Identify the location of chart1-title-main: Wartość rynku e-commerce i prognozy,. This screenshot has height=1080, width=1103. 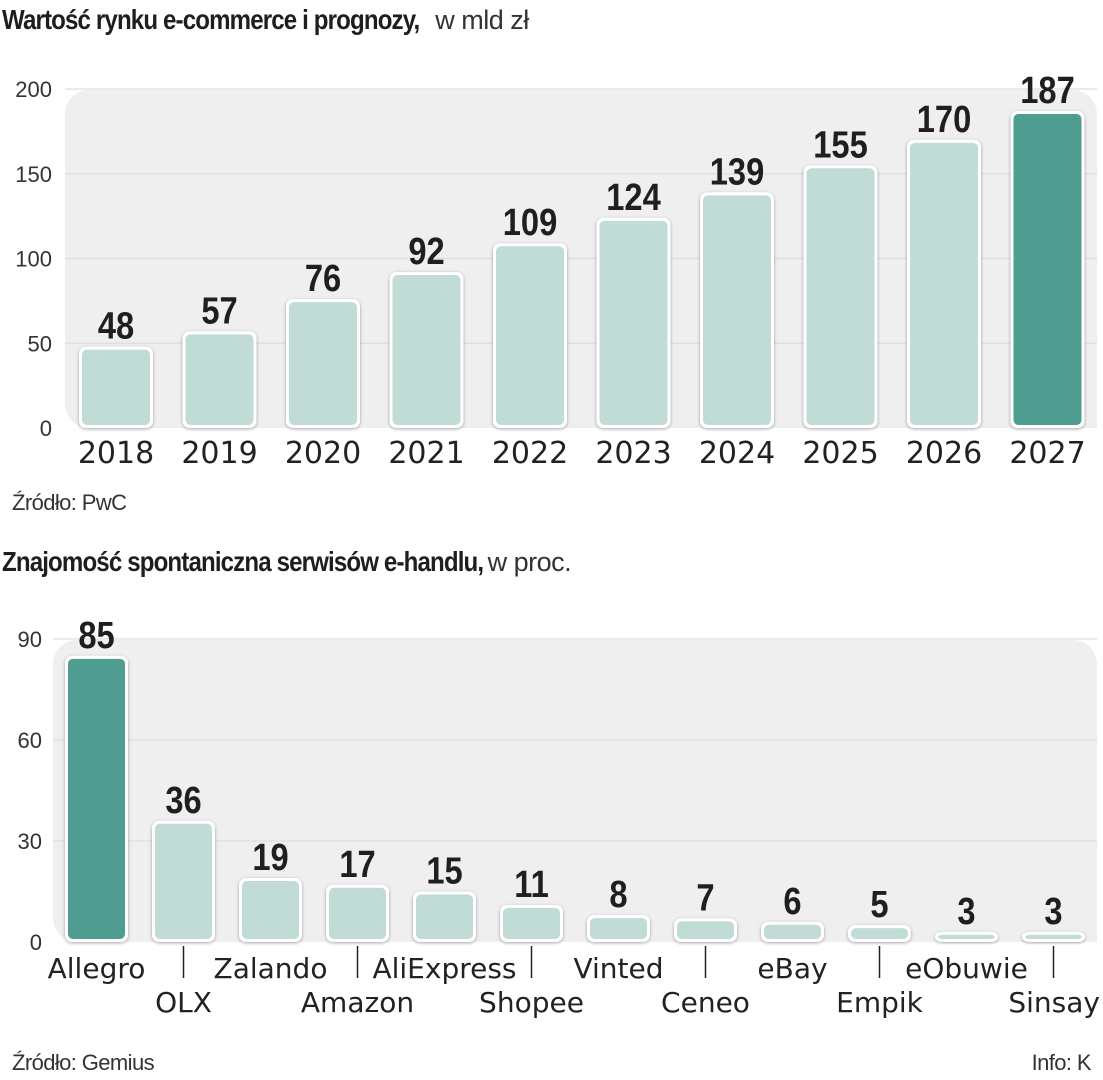
(211, 19).